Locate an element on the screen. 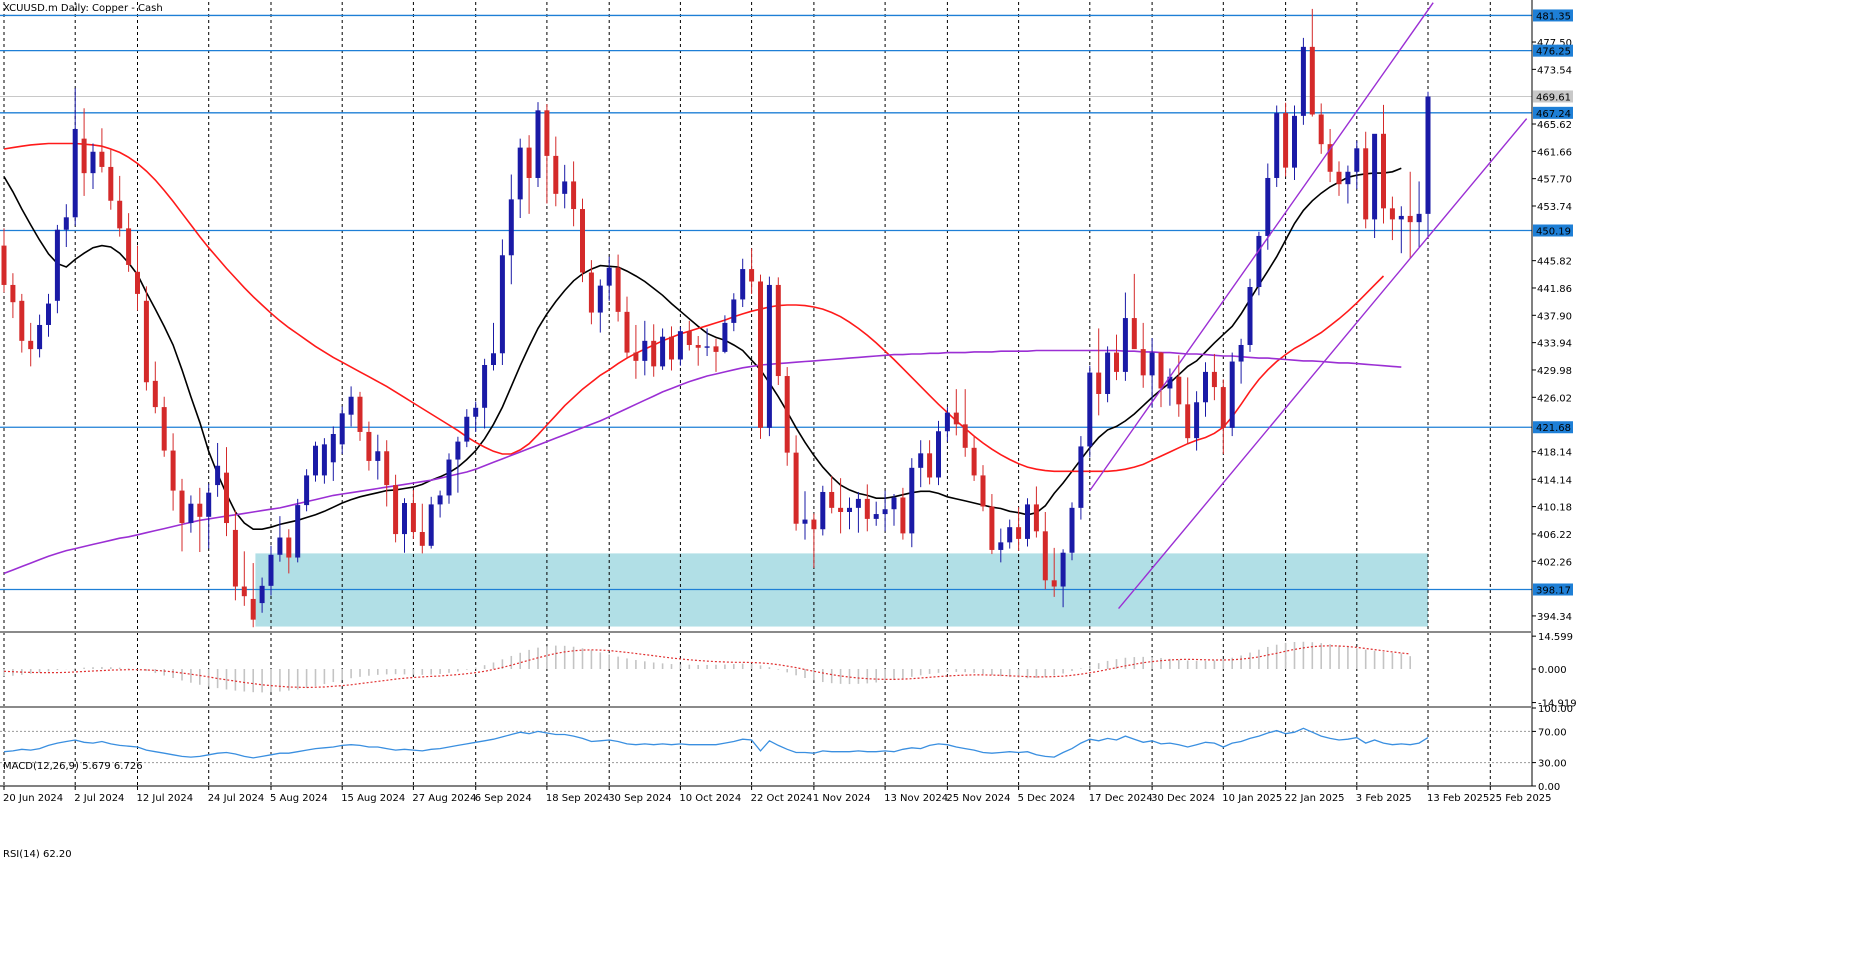 The image size is (1875, 968). rsi-line is located at coordinates (716, 743).